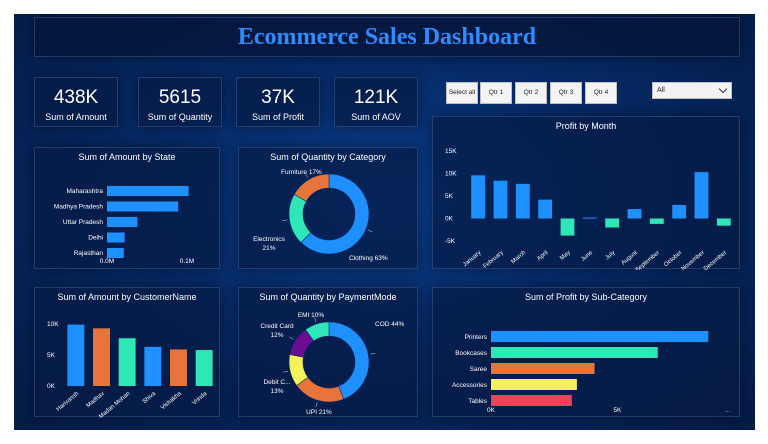 The image size is (768, 444). I want to click on x-tick-label: 5K, so click(617, 410).